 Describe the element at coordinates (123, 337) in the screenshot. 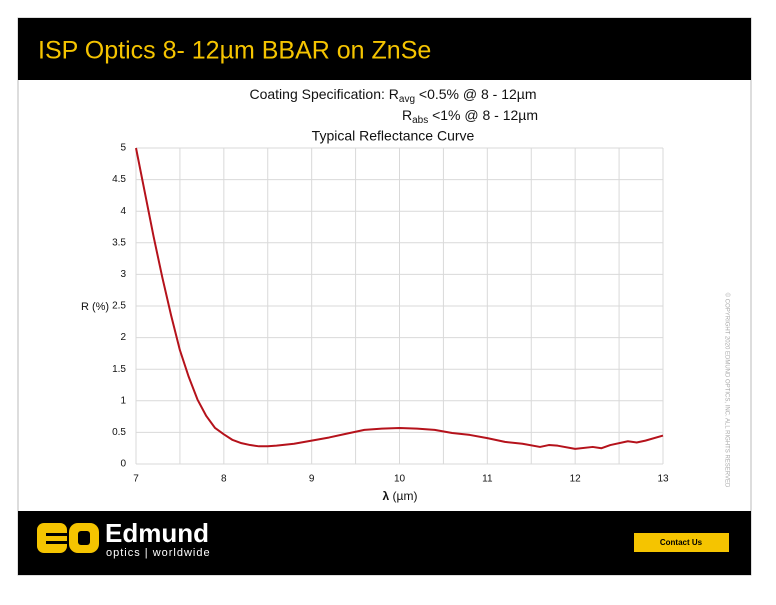

I see `y-tick-label: 2` at that location.